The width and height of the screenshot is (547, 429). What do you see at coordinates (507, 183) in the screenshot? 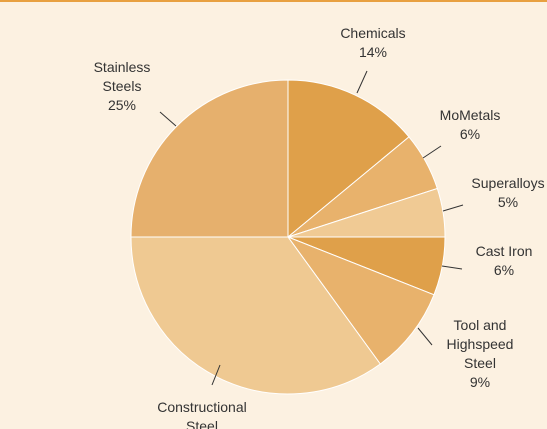
I see `slice-label-line: Superalloys` at bounding box center [507, 183].